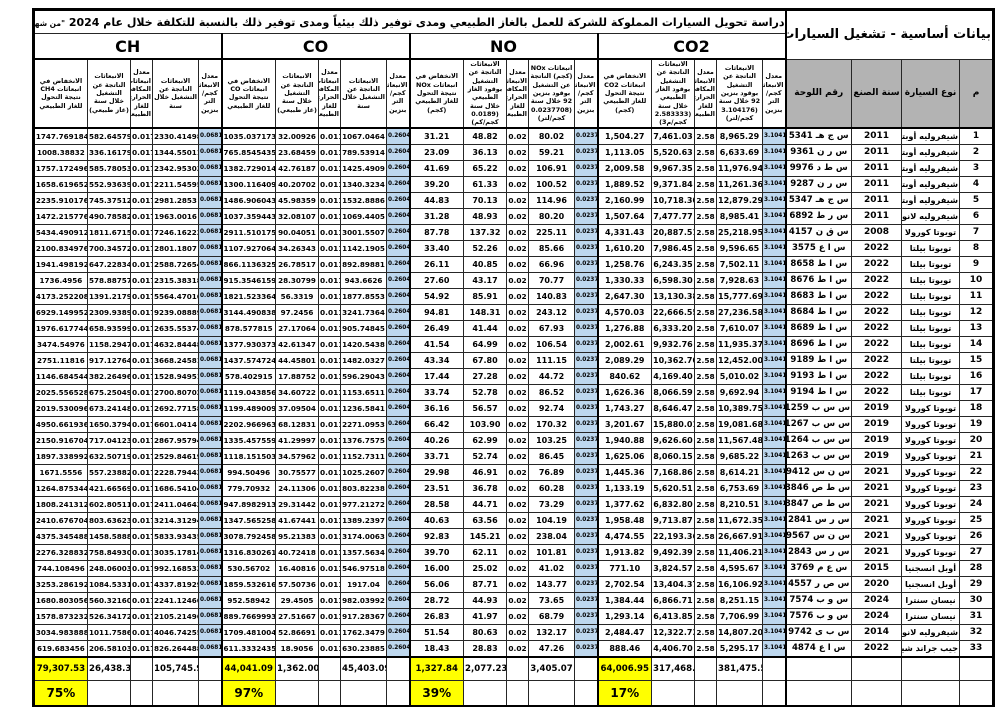 The height and width of the screenshot is (707, 1000). What do you see at coordinates (175, 312) in the screenshot?
I see `cell-ch-gasoline-annual: 9239.08889` at bounding box center [175, 312].